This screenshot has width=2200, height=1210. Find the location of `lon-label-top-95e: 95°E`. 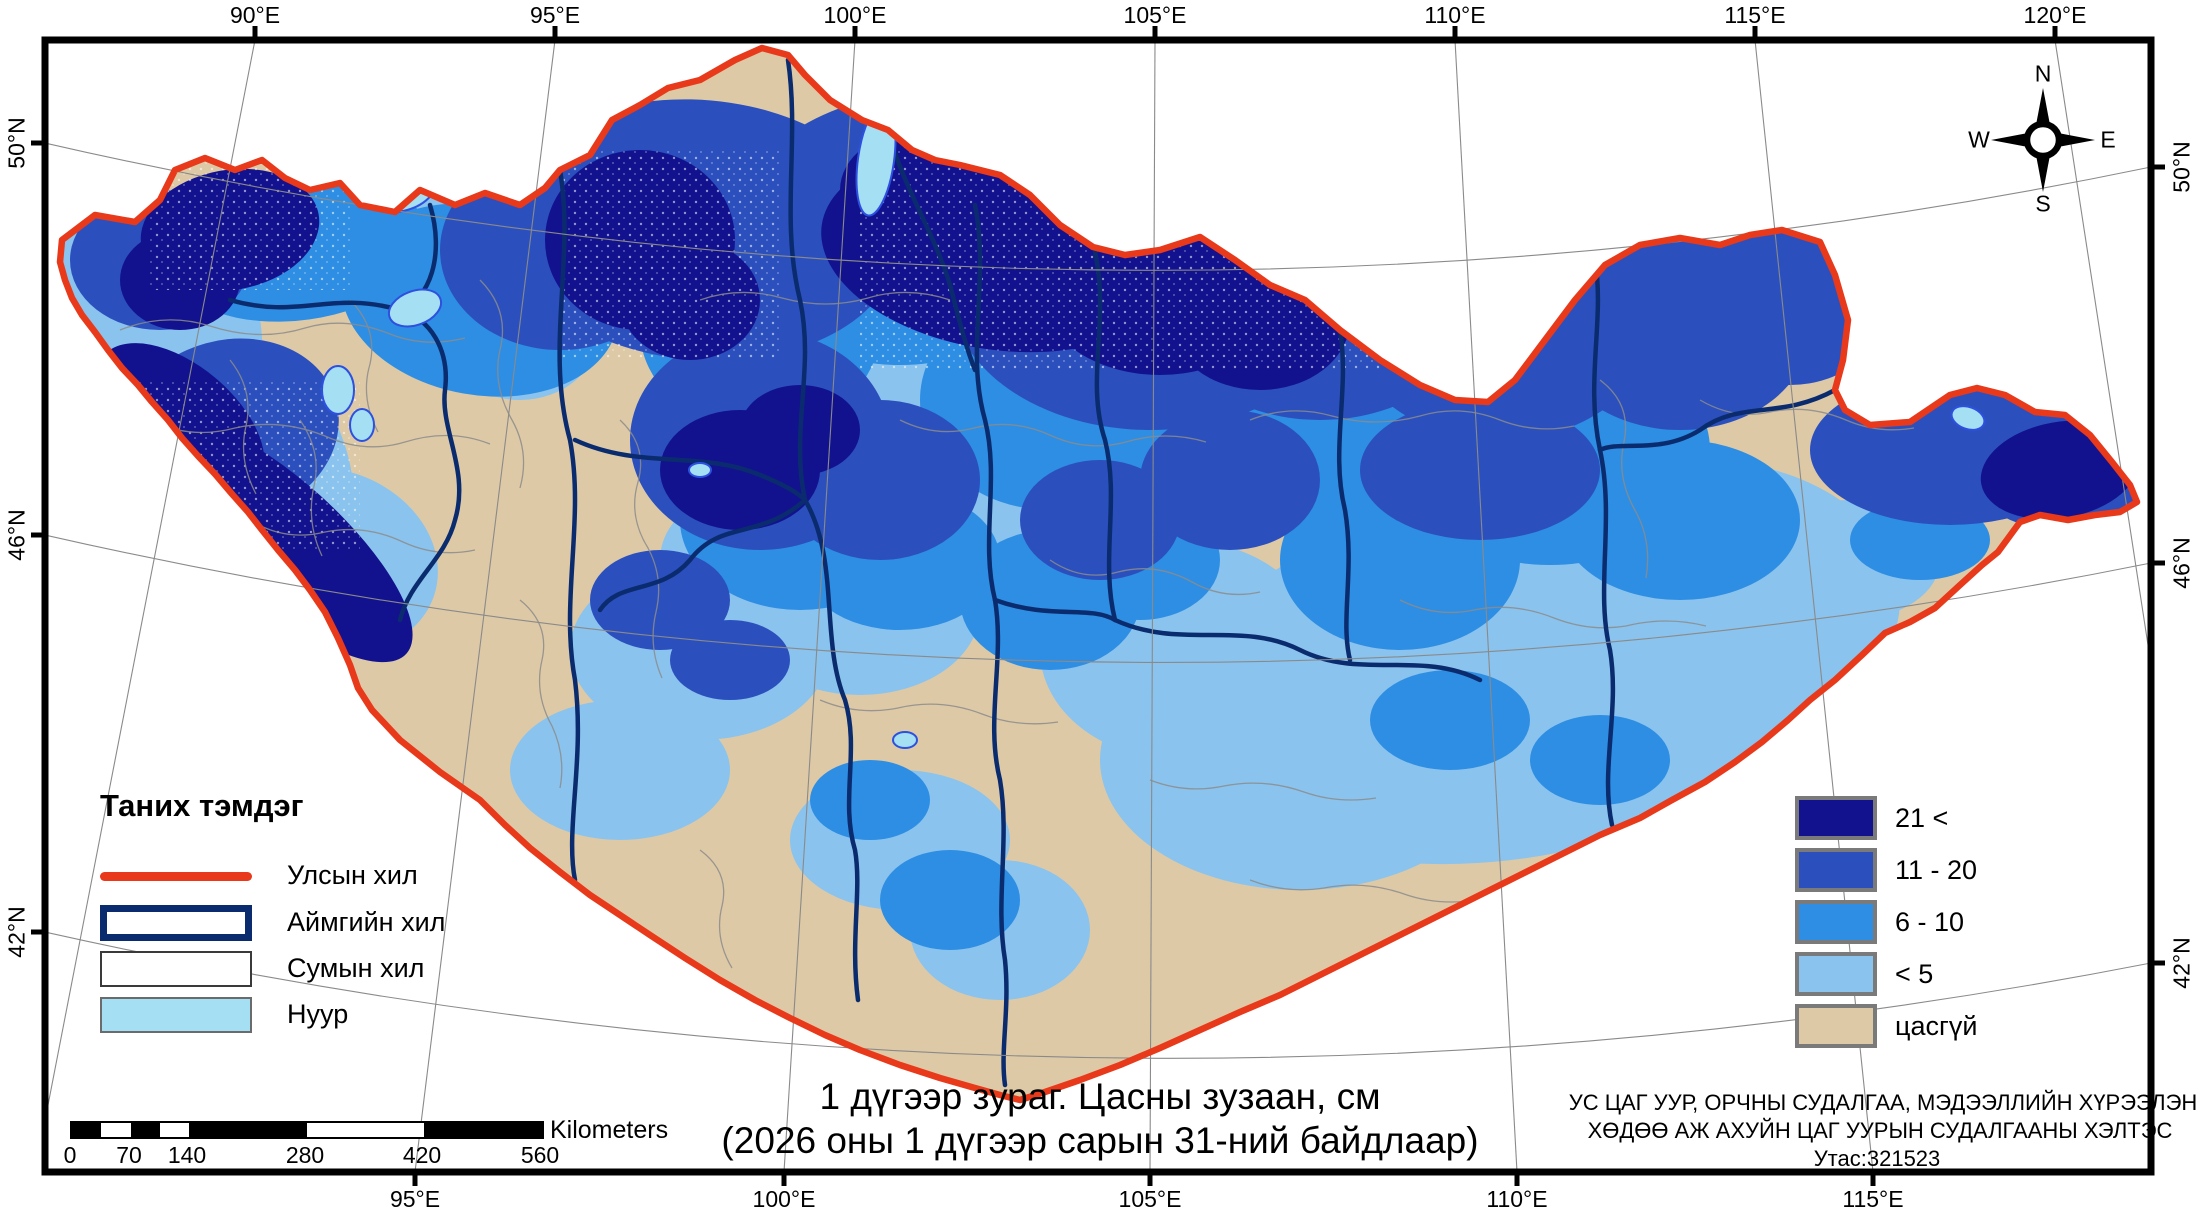

lon-label-top-95e: 95°E is located at coordinates (555, 15).